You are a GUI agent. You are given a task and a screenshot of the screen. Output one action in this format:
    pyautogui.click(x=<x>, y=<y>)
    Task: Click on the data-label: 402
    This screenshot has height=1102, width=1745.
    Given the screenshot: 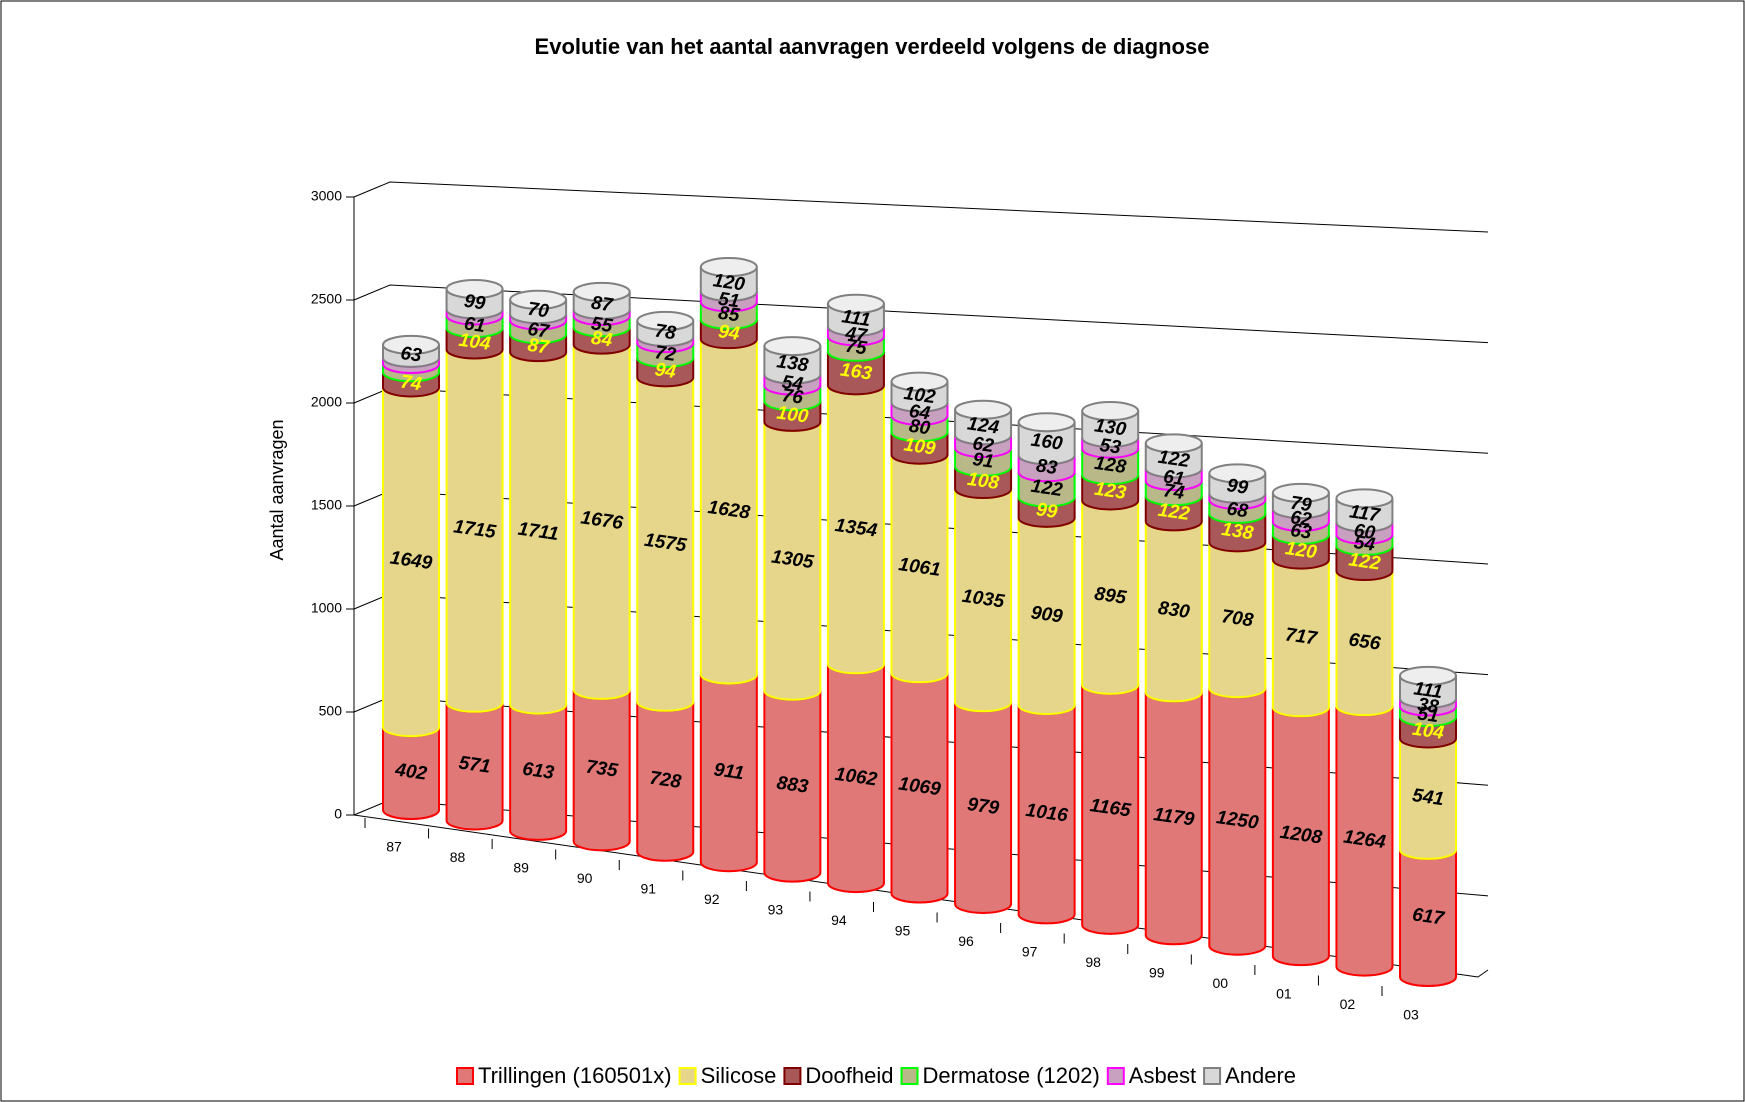 What is the action you would take?
    pyautogui.click(x=411, y=771)
    